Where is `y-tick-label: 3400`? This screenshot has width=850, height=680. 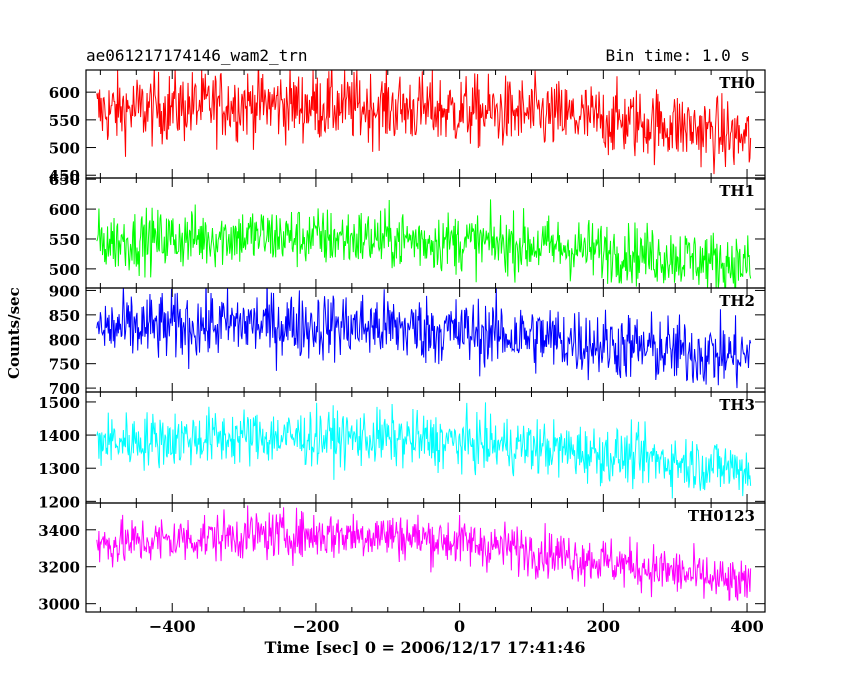 y-tick-label: 3400 is located at coordinates (59, 531).